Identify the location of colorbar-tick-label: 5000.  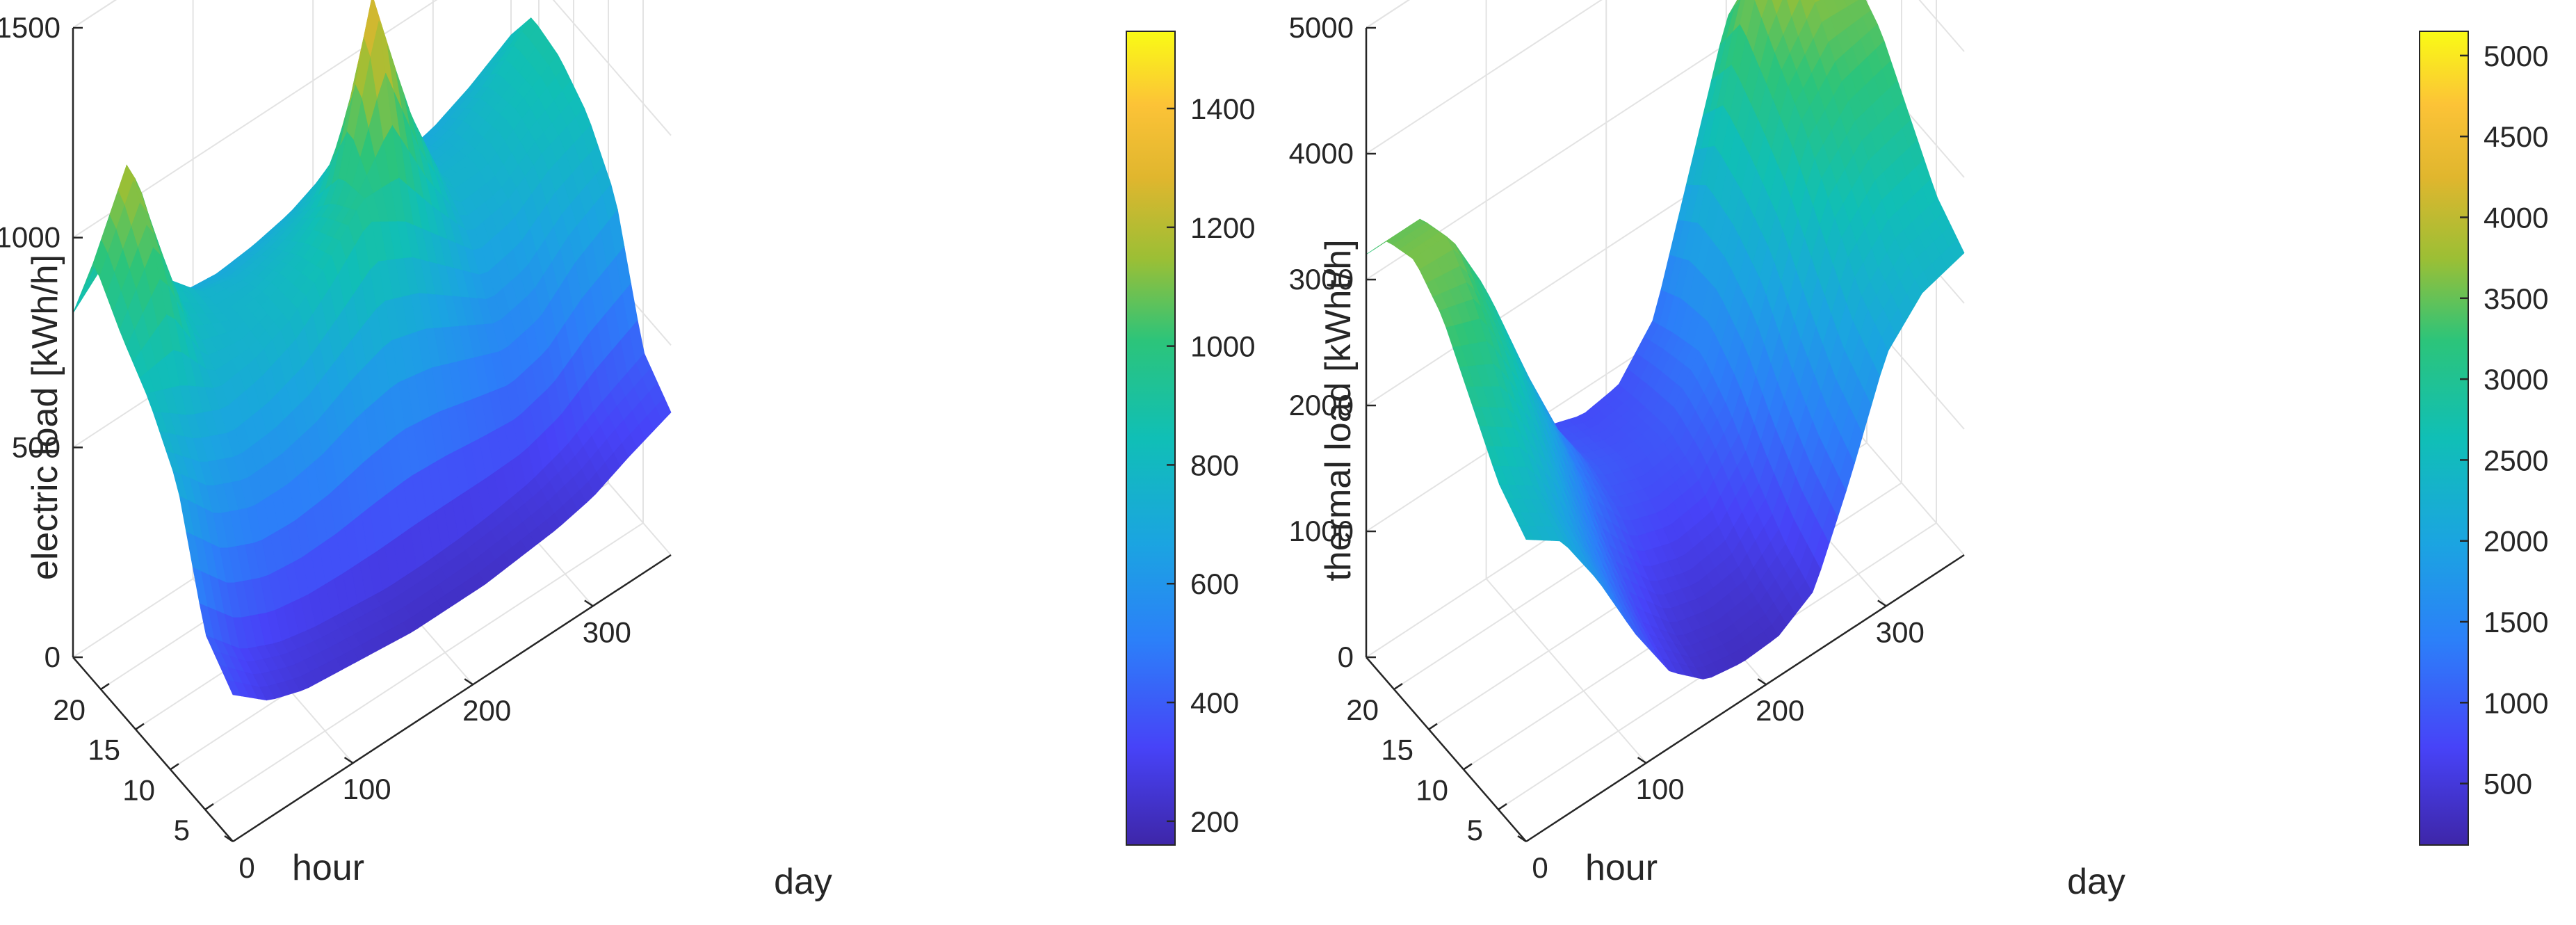
(2516, 56).